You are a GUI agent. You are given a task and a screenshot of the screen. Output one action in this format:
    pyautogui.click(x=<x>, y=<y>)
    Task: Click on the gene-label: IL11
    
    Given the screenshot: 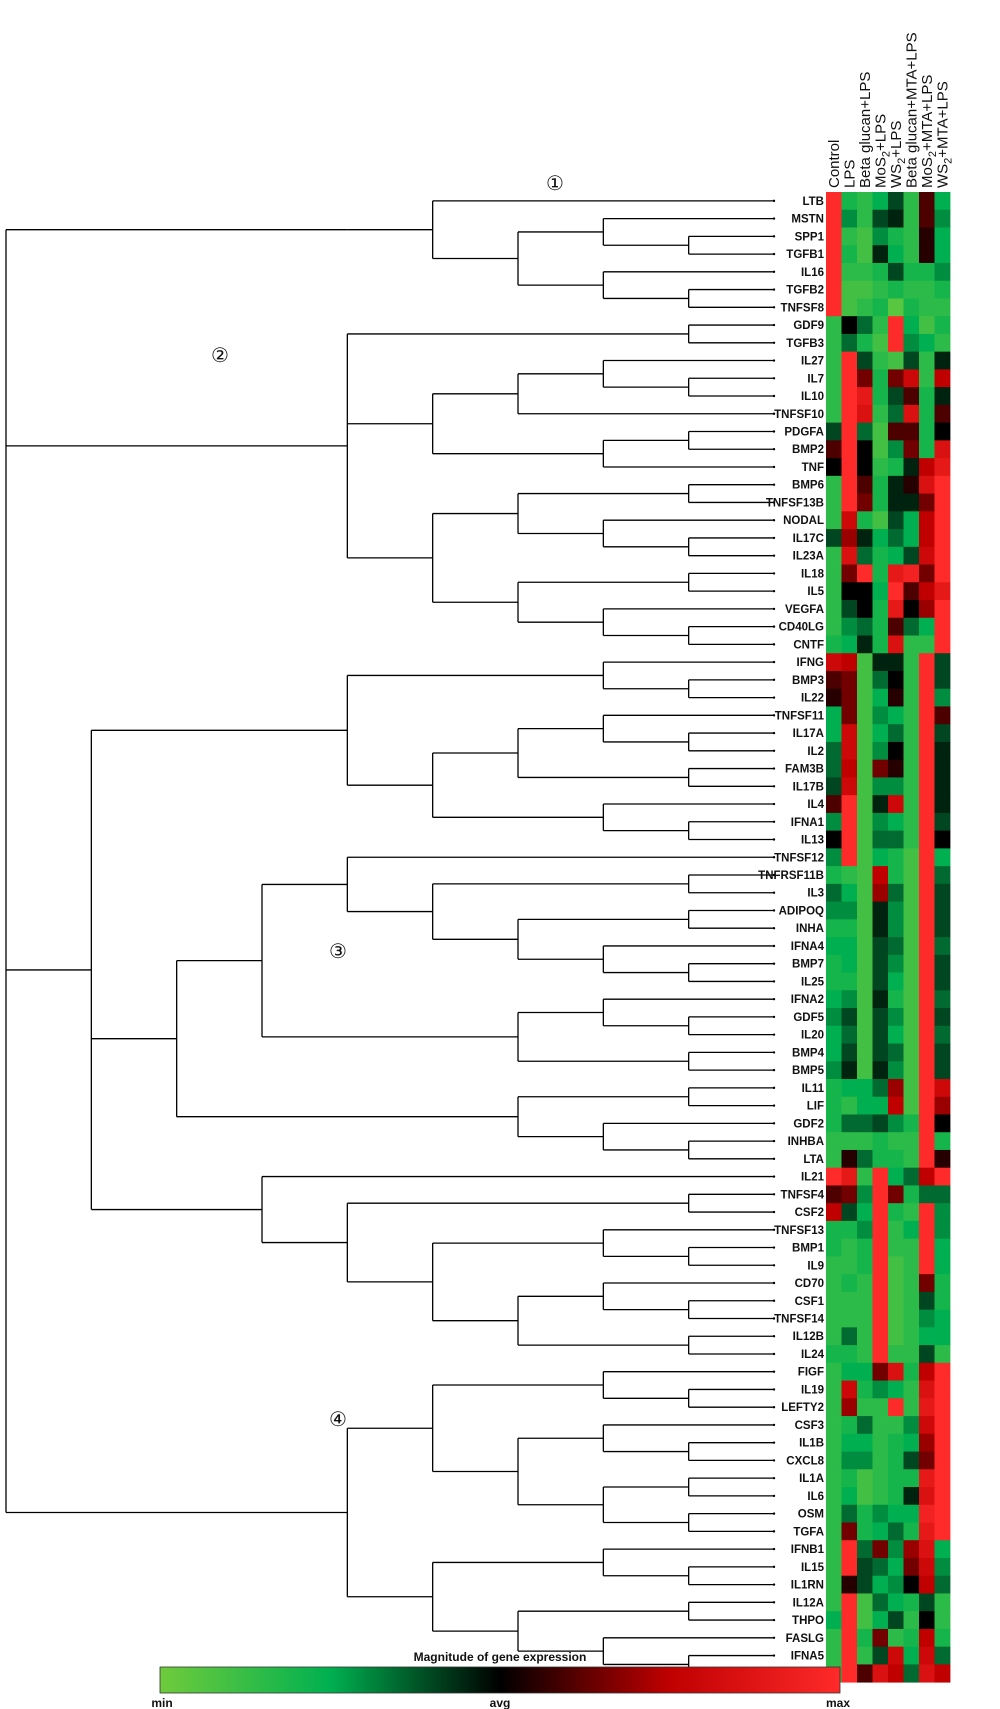 What is the action you would take?
    pyautogui.click(x=813, y=1089)
    